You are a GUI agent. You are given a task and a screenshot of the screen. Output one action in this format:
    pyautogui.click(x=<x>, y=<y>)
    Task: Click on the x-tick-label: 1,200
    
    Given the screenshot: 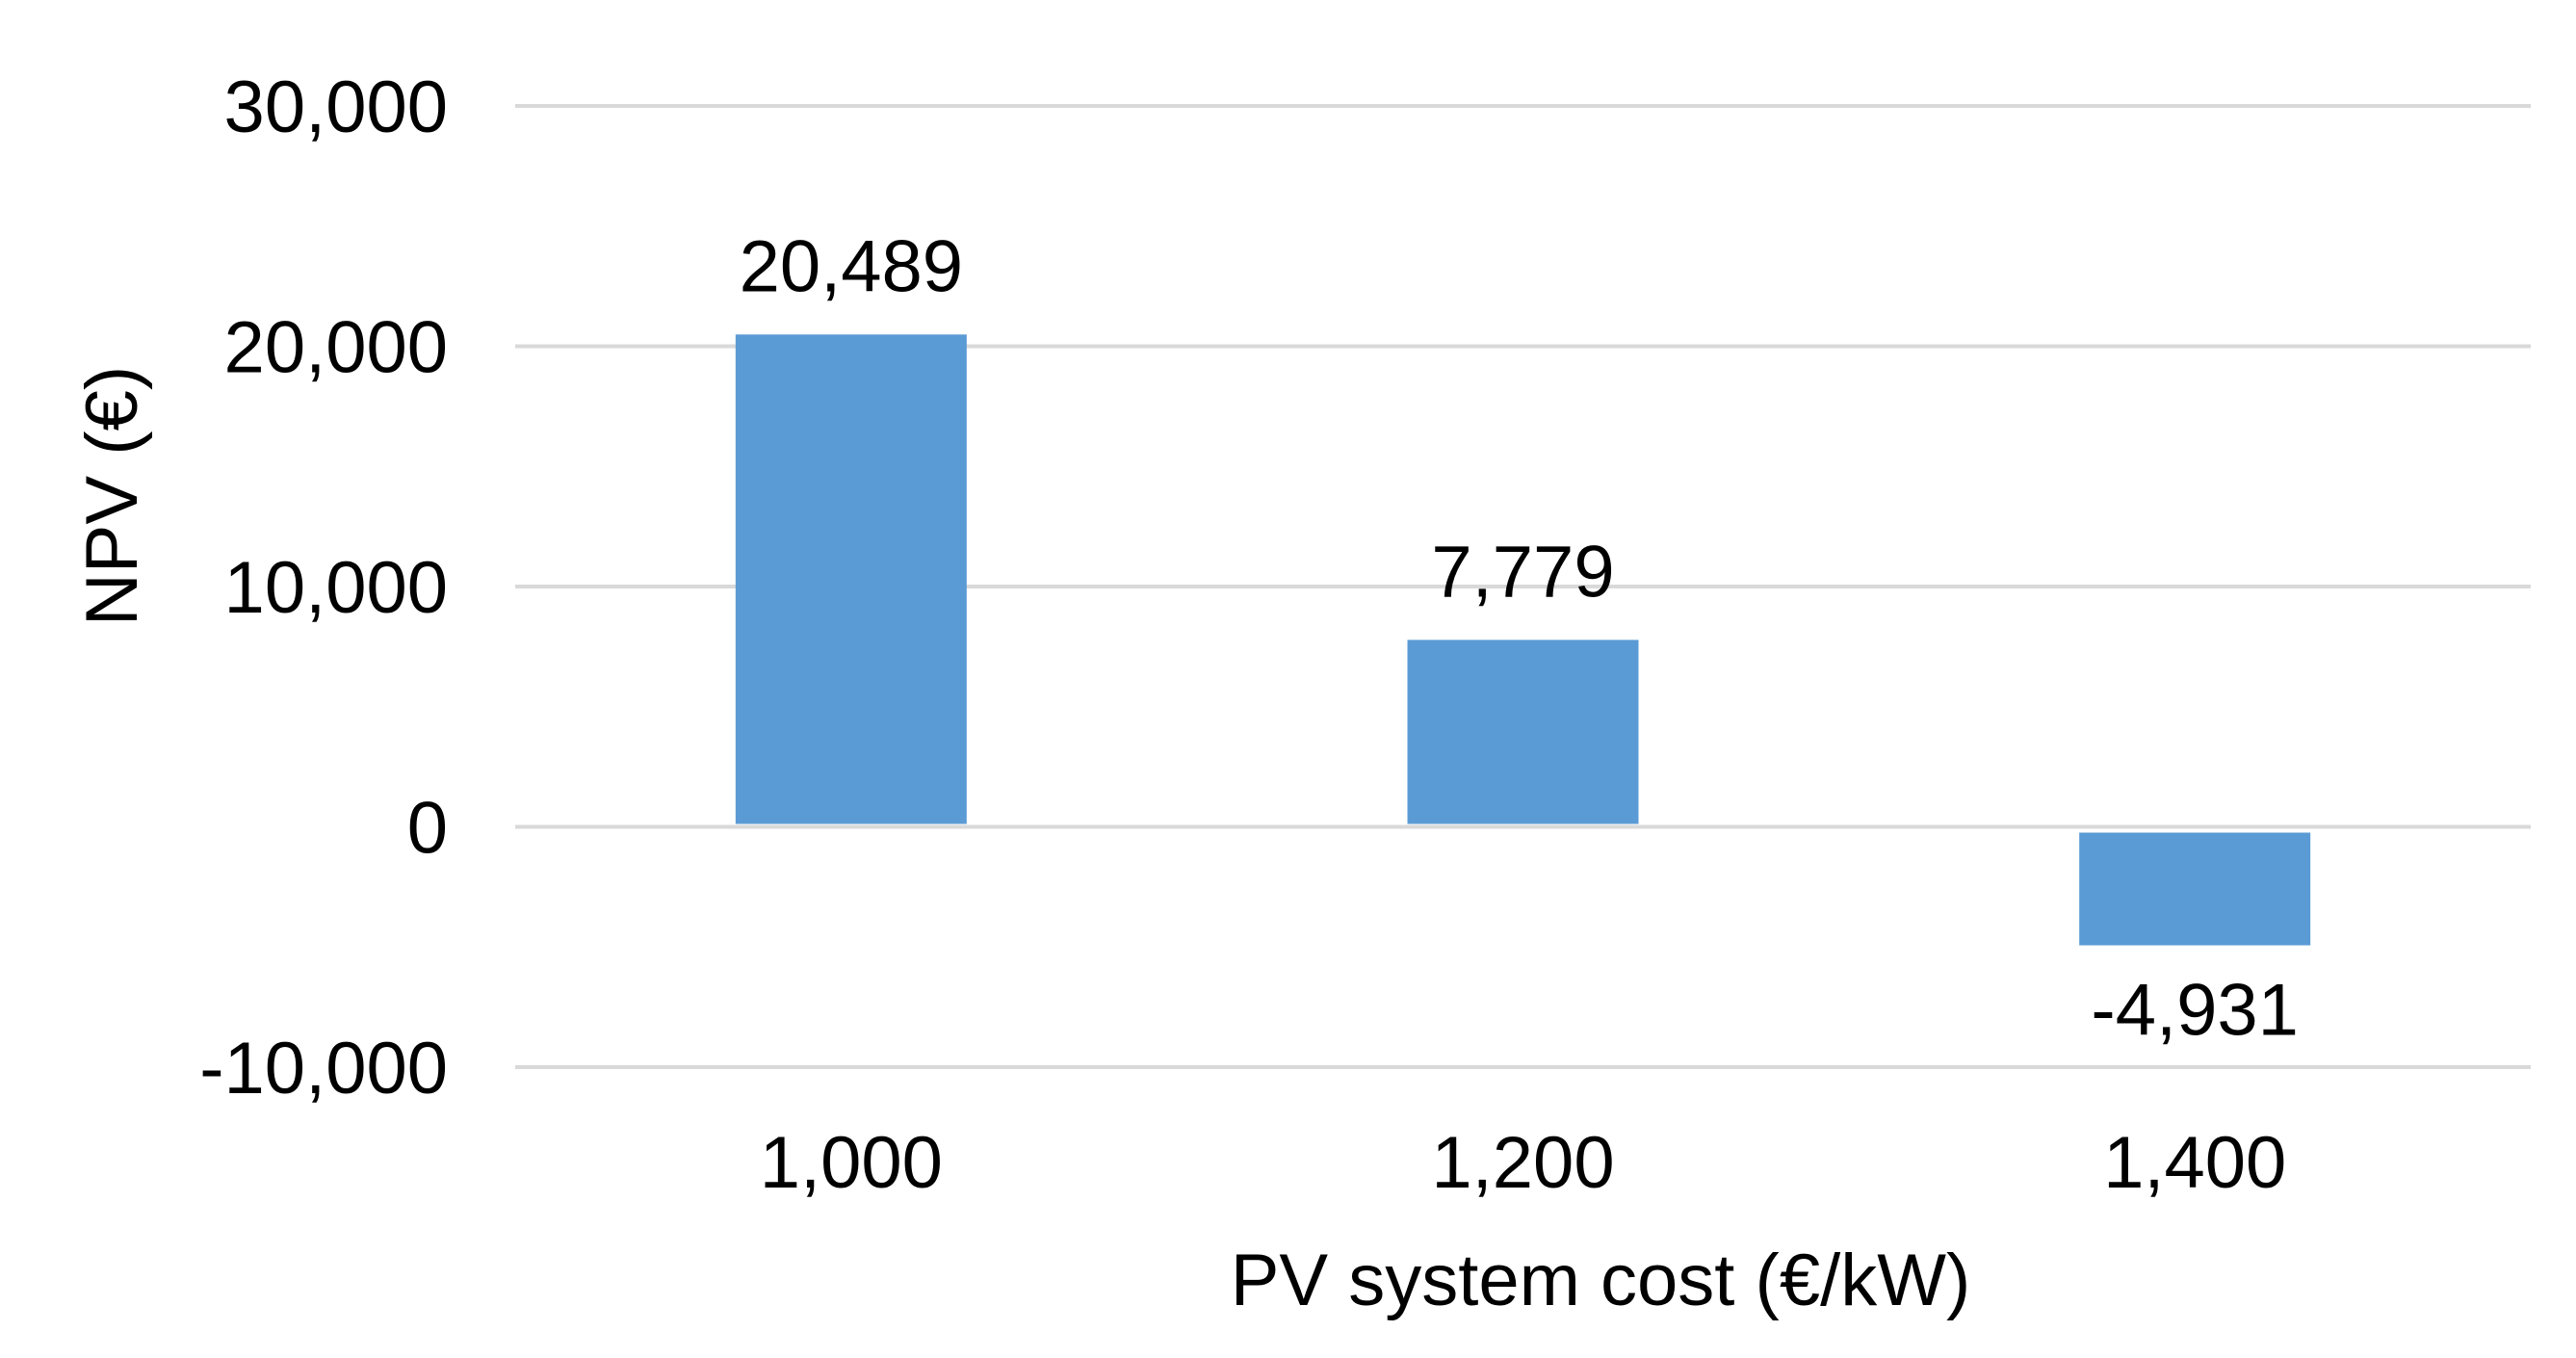 What is the action you would take?
    pyautogui.click(x=1522, y=1163)
    